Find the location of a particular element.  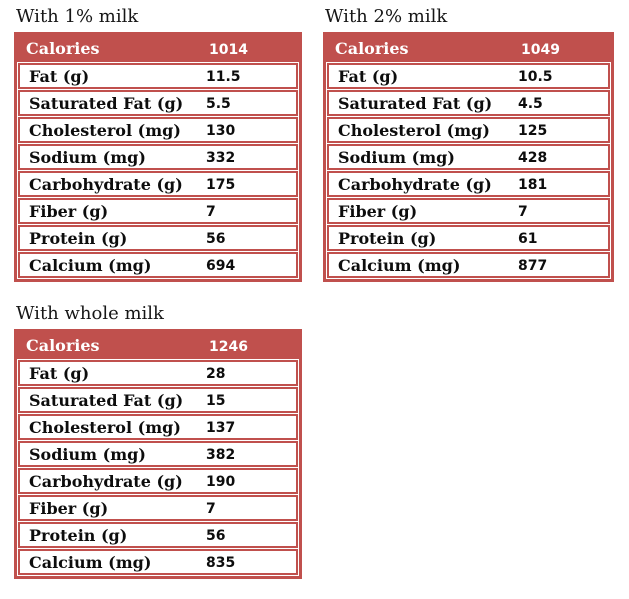

table-row: Carbohydrate (g) 190 is located at coordinates (158, 481).